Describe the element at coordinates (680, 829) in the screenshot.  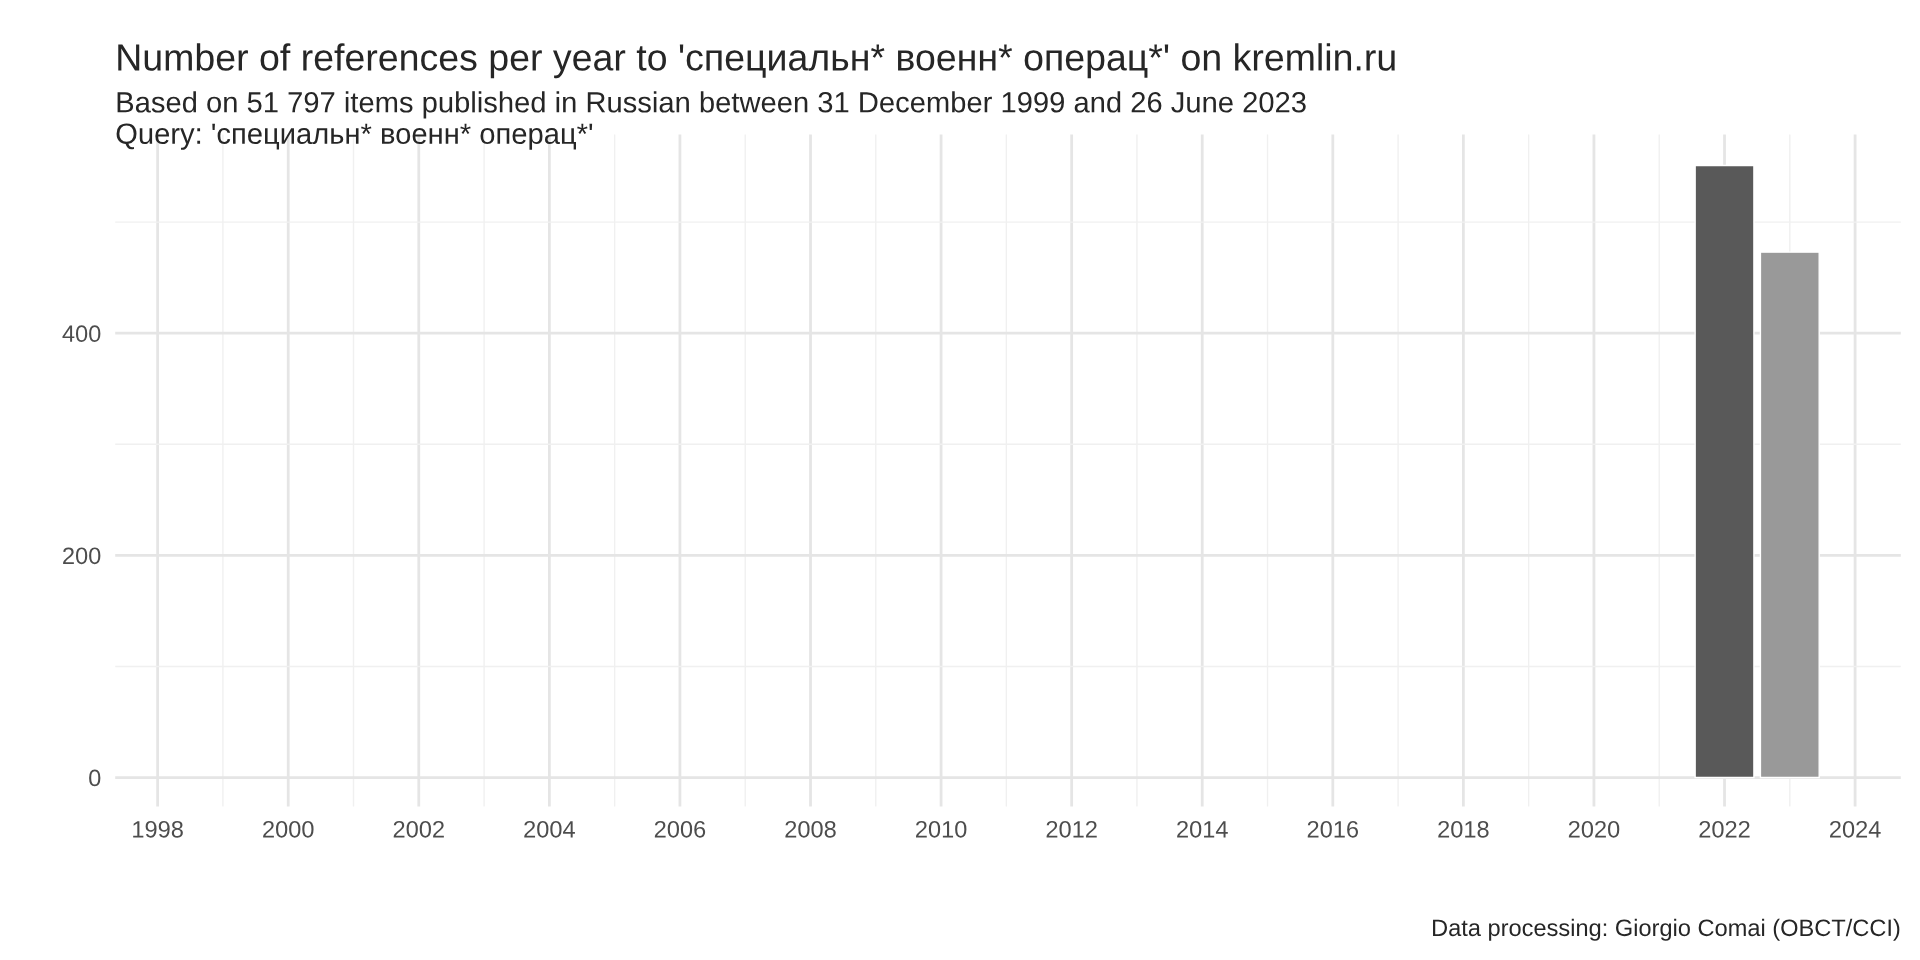
I see `x-tick-label: 2006` at that location.